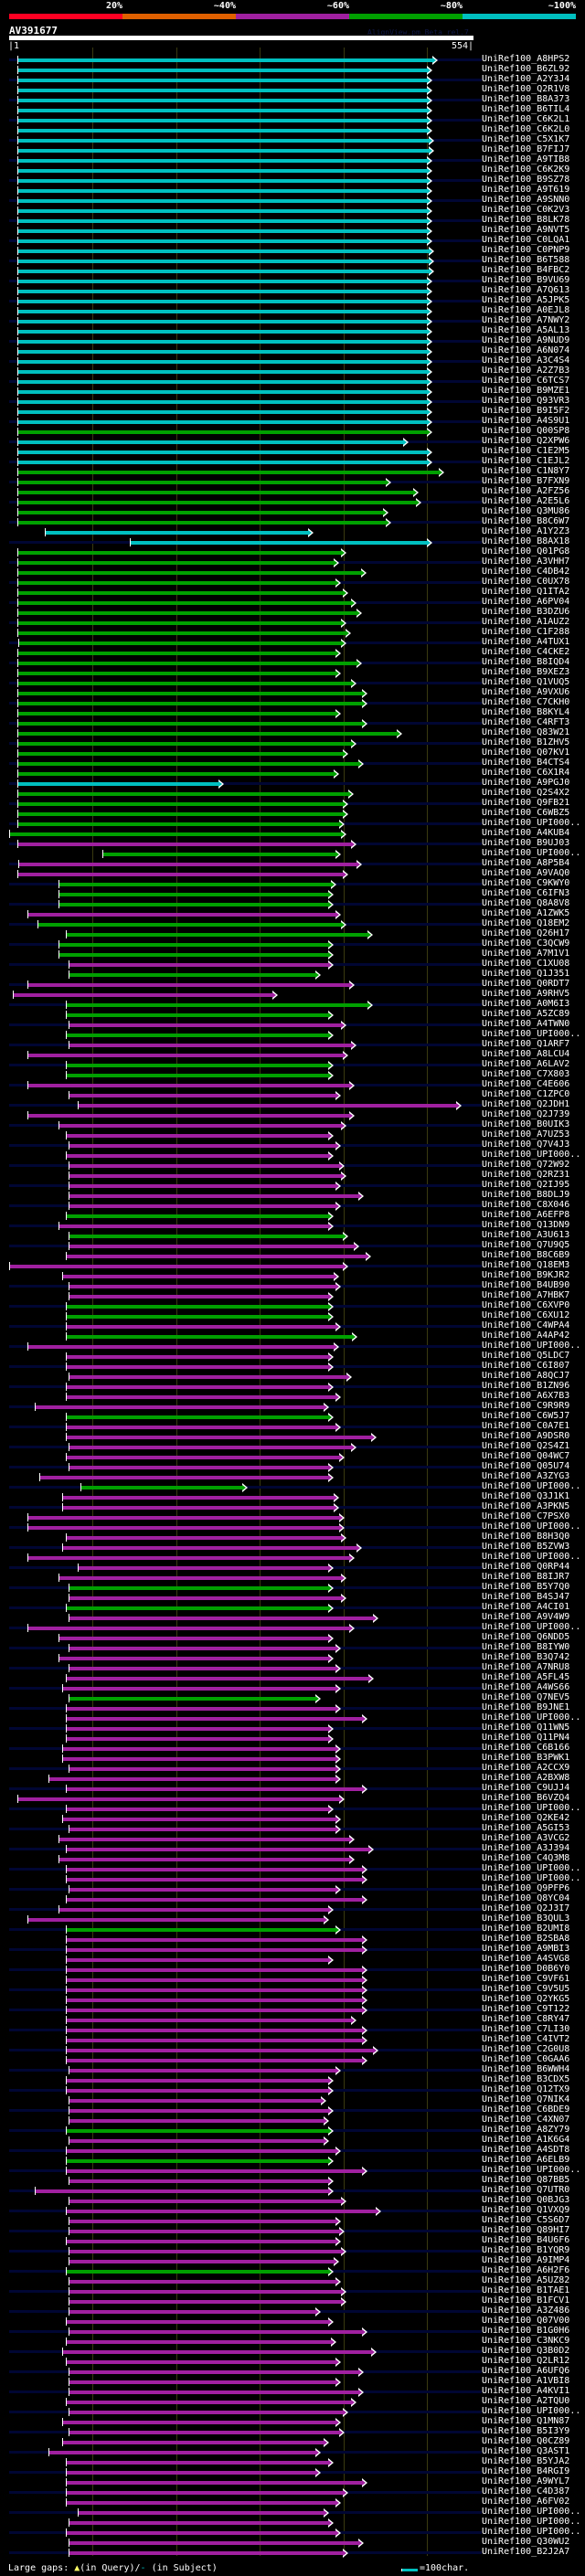 The image size is (585, 2576). What do you see at coordinates (526, 1506) in the screenshot?
I see `hit-label: UniRef100_A3PKN5` at bounding box center [526, 1506].